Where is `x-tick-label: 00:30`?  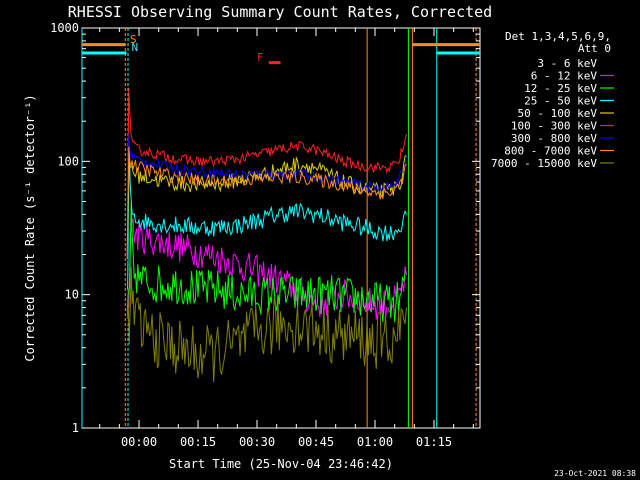
x-tick-label: 00:30 is located at coordinates (257, 442).